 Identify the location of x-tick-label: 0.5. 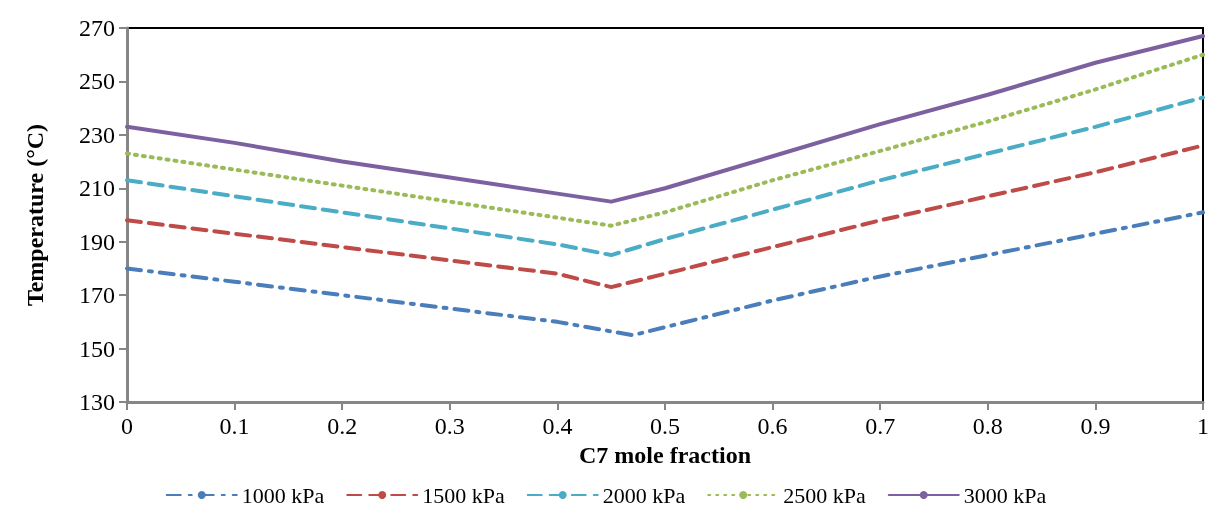
(665, 426).